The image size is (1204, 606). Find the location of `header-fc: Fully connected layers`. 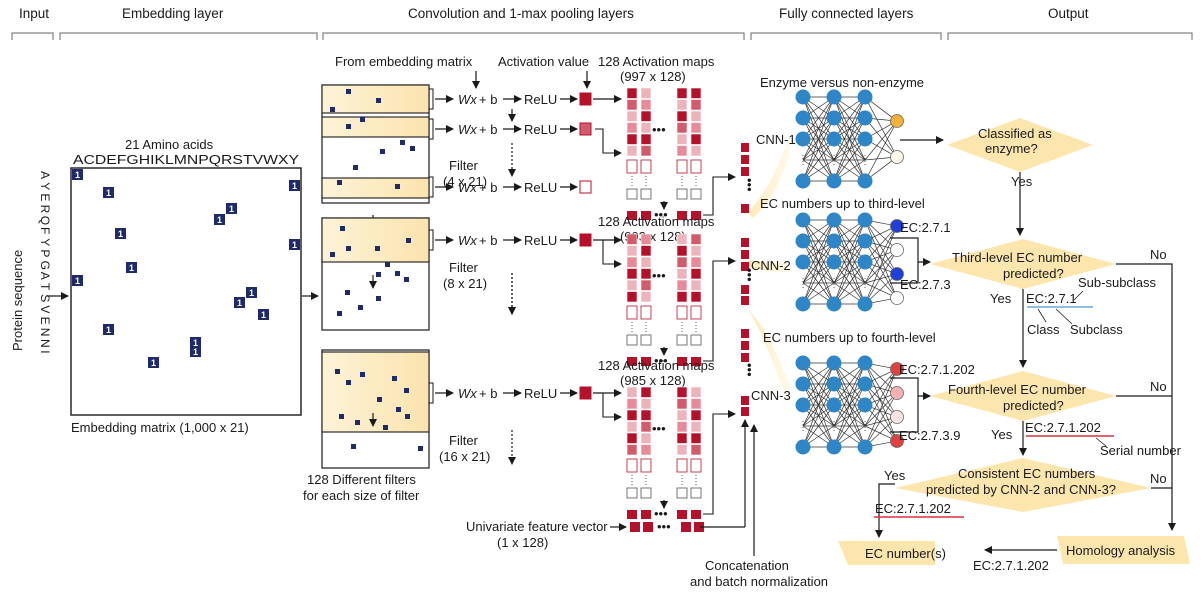

header-fc: Fully connected layers is located at coordinates (846, 13).